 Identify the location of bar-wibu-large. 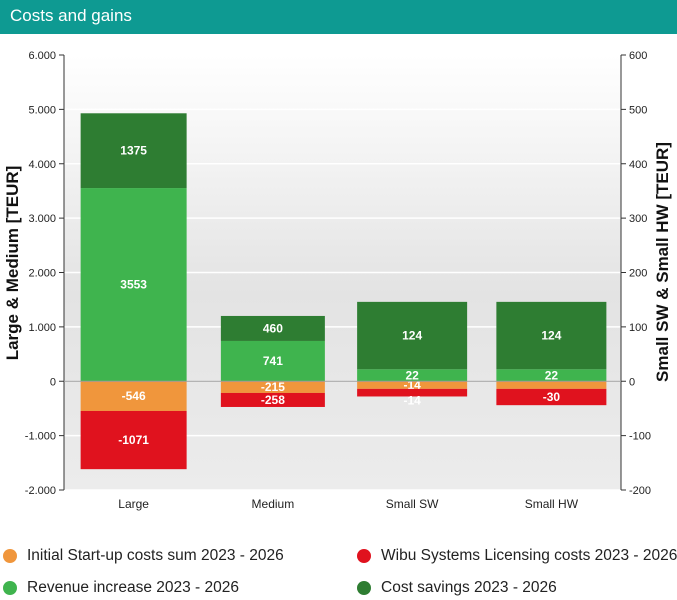
(133, 440).